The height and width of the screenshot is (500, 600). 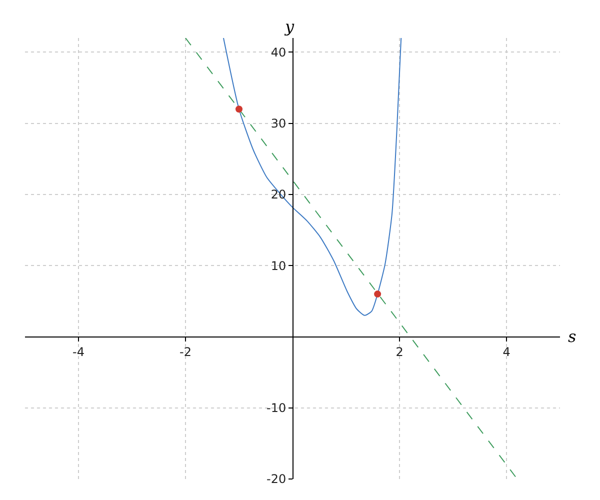 I want to click on y-tick-label: 30, so click(x=278, y=123).